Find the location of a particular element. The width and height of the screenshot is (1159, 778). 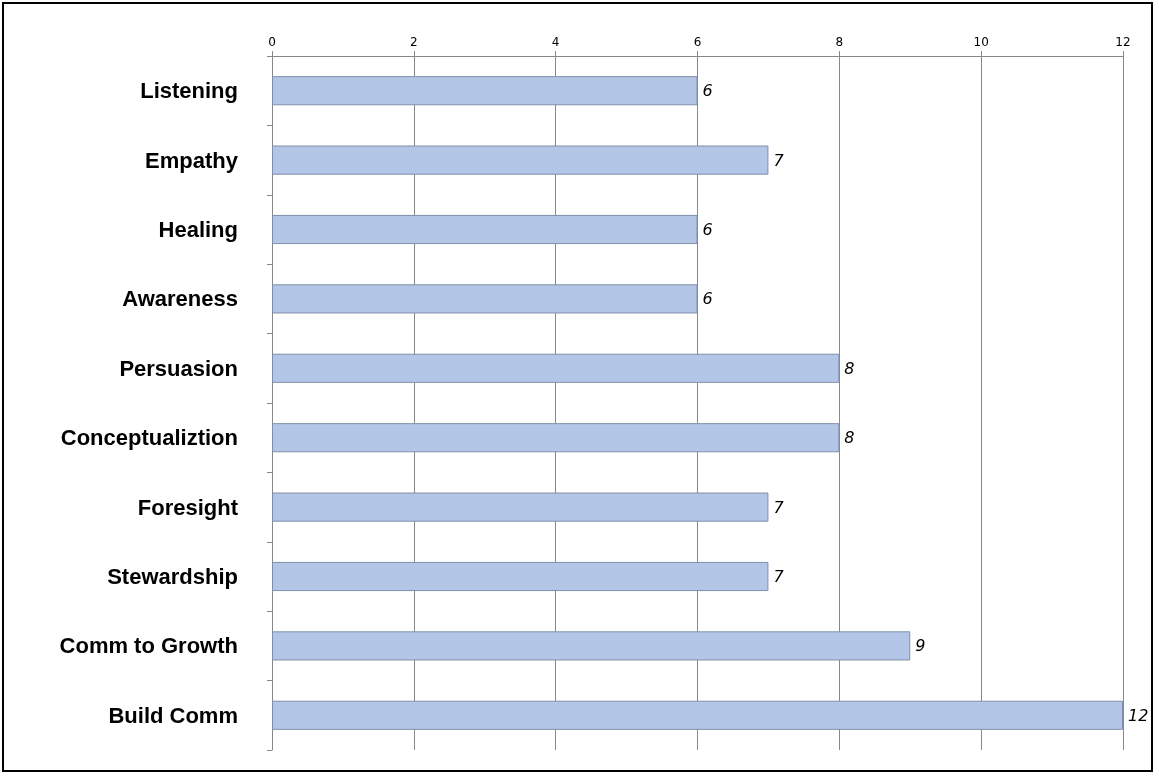

y-tick-label: Comm to Growth is located at coordinates (148, 646).